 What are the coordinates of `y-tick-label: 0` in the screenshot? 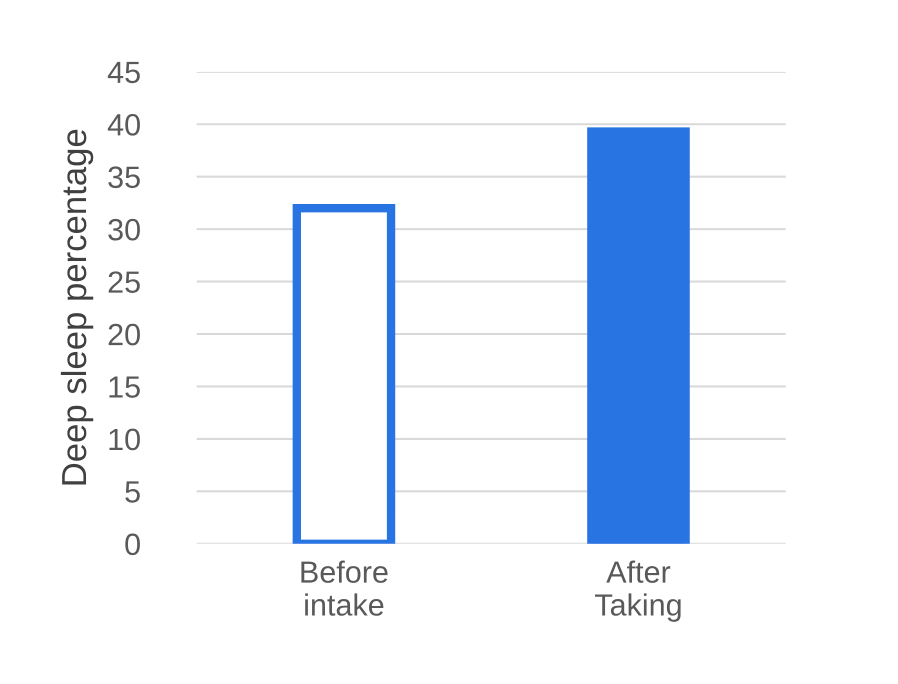 It's located at (132, 545).